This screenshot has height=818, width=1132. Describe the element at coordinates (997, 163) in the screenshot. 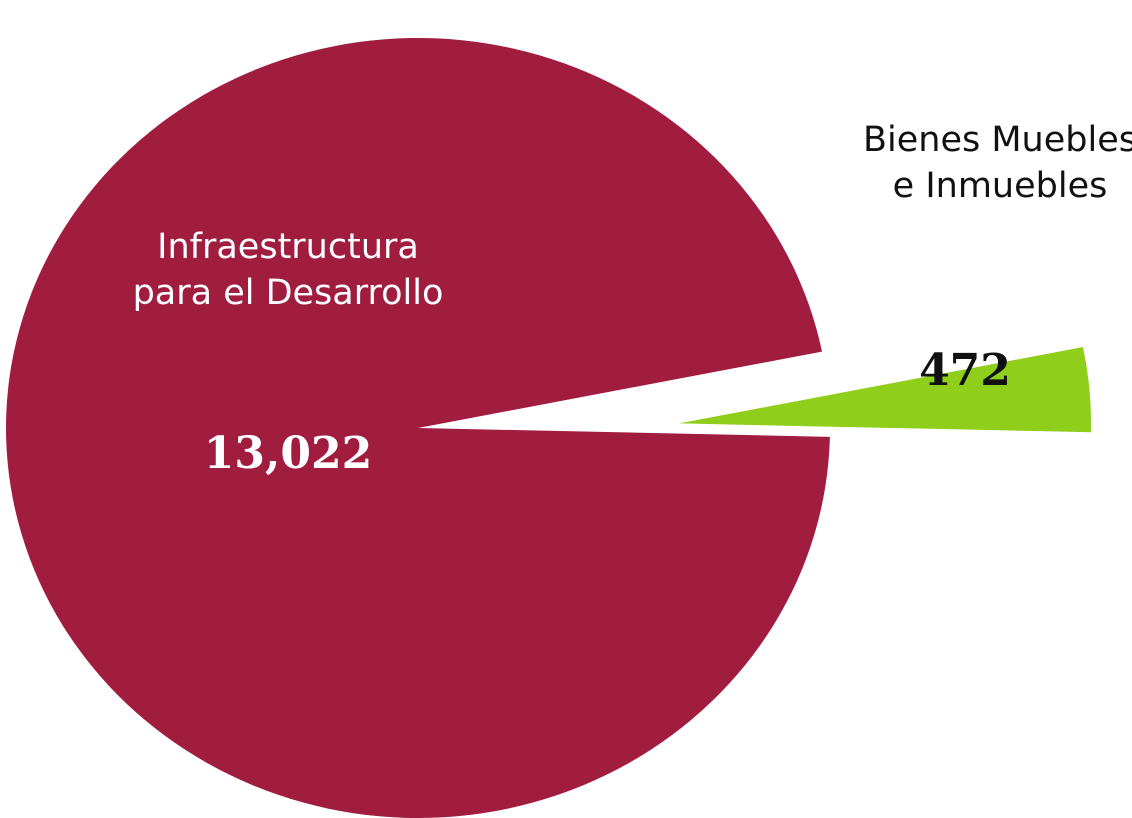

I see `slice-label: Bienes Muebles e Inmuebles` at that location.